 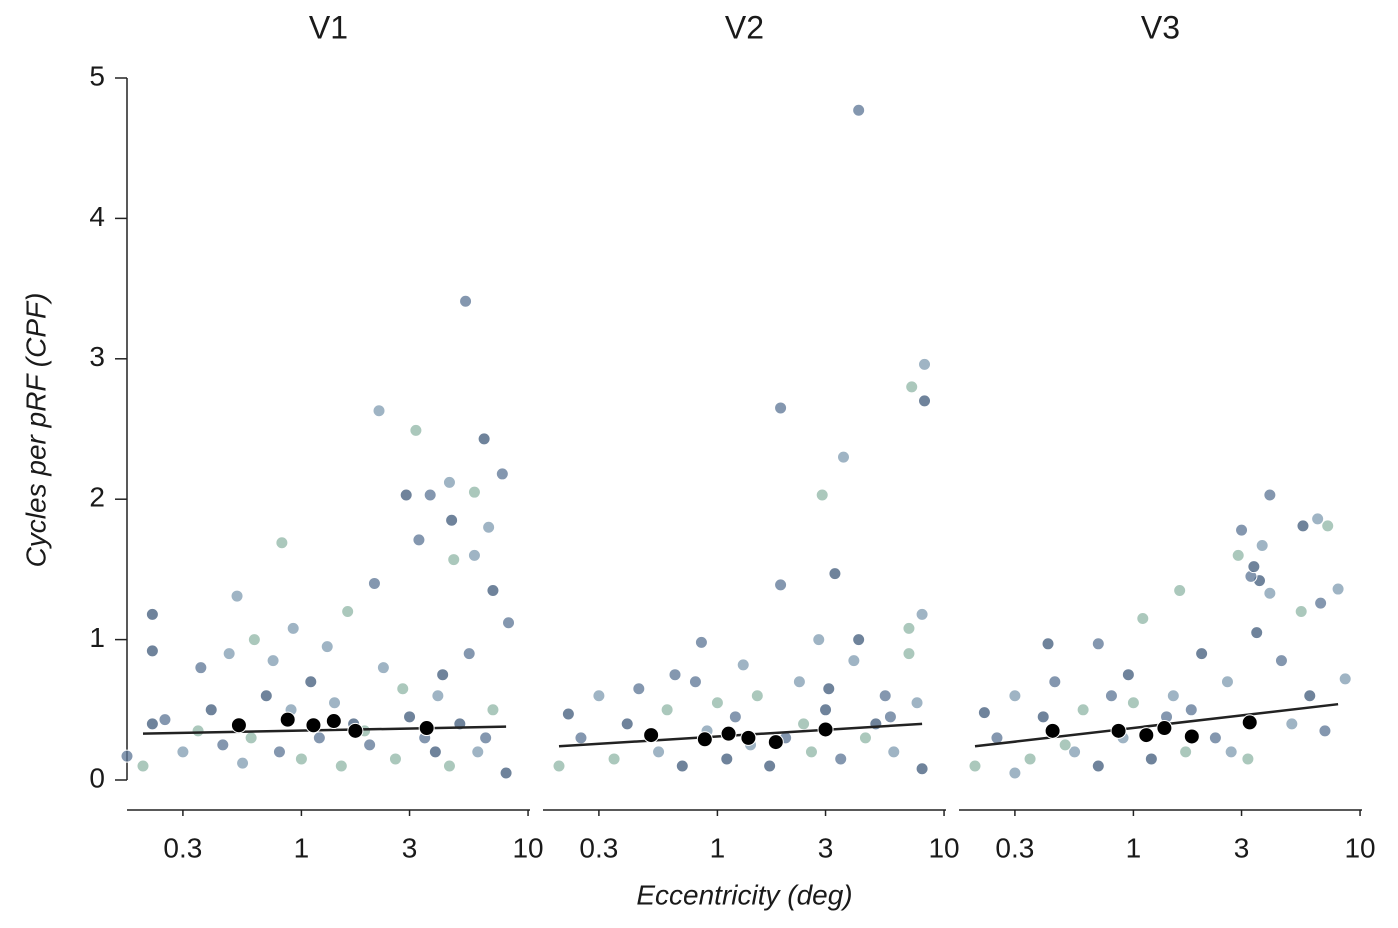 I want to click on y-tick-label: 2, so click(x=97, y=497).